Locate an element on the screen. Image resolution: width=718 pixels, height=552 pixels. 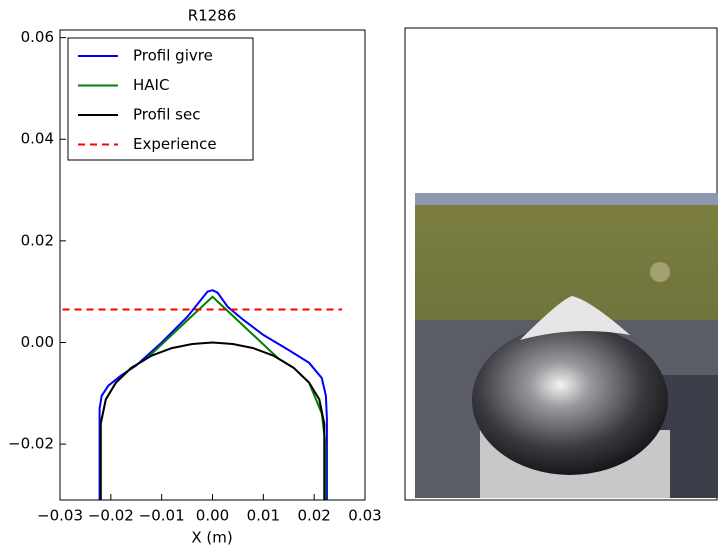
x-tick-label: −0.03 is located at coordinates (60, 516).